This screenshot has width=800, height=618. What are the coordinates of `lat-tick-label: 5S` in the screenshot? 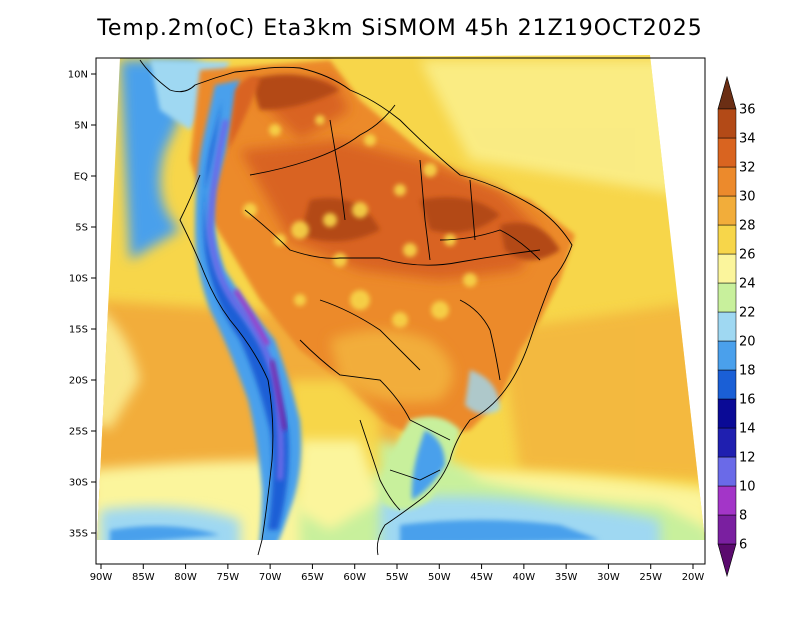 It's located at (81, 228).